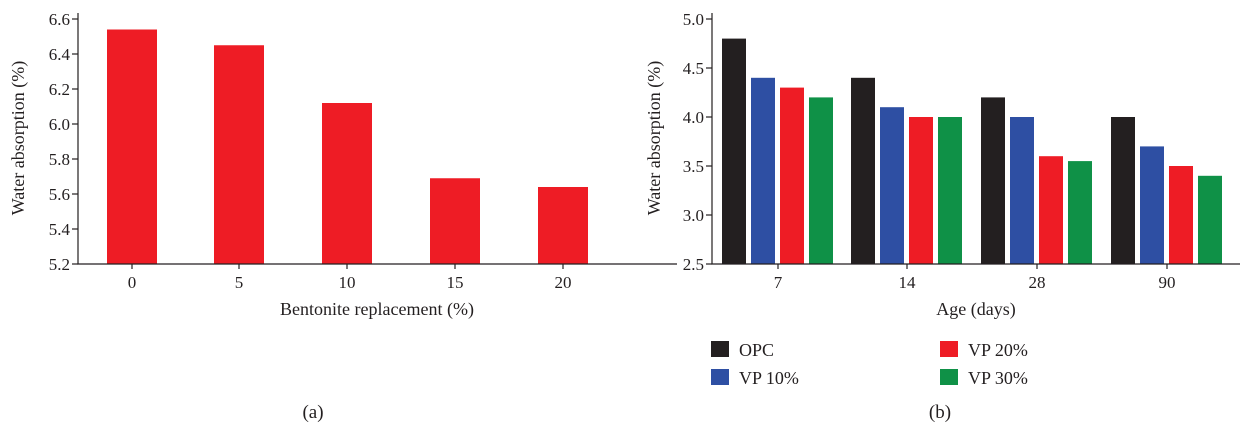  What do you see at coordinates (693, 166) in the screenshot?
I see `chart-b-y-tick-label: 3.5` at bounding box center [693, 166].